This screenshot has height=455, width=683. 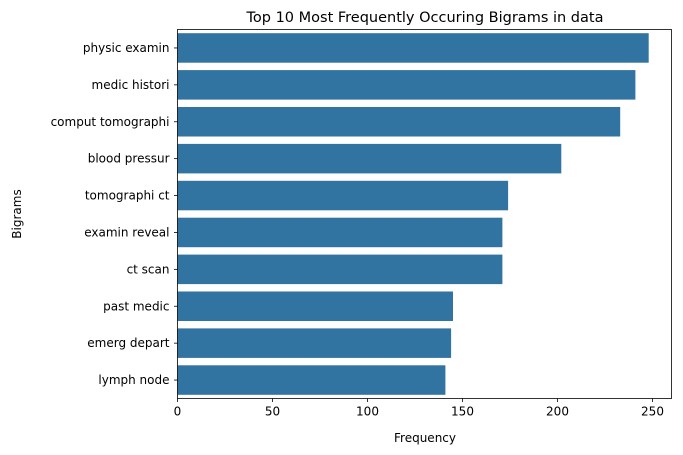 I want to click on x-tick-label: 250, so click(x=652, y=412).